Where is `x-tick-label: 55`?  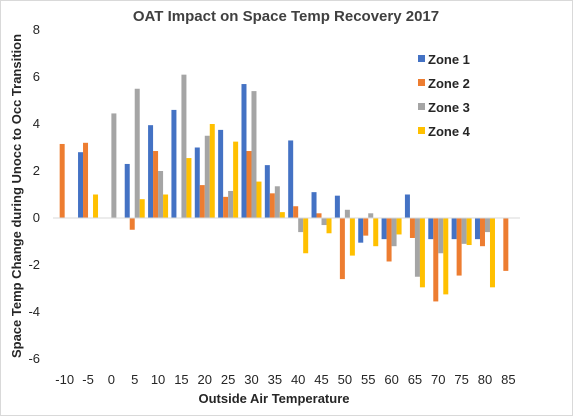 x-tick-label: 55 is located at coordinates (368, 379).